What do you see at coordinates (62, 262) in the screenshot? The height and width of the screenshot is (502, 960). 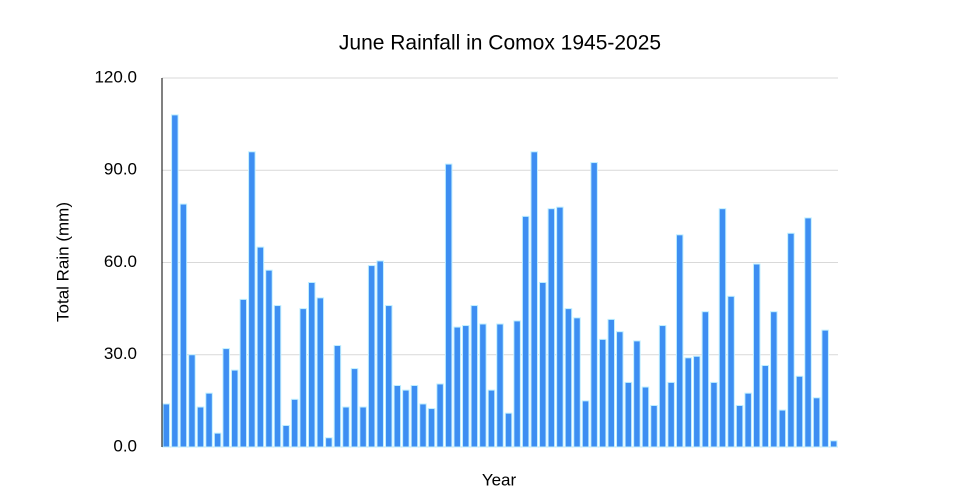 I see `y-axis-label: Total Rain (mm)` at bounding box center [62, 262].